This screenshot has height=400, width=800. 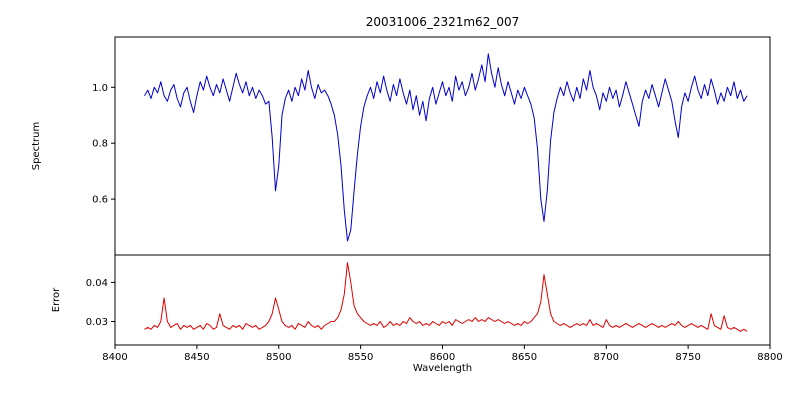 What do you see at coordinates (606, 357) in the screenshot?
I see `svg-text: 8700` at bounding box center [606, 357].